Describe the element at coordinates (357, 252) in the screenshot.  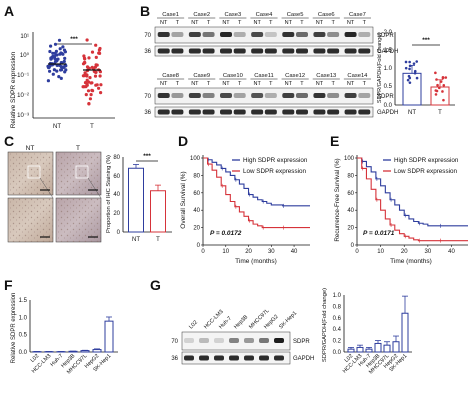
I see `x-tick-label: 0` at that location.